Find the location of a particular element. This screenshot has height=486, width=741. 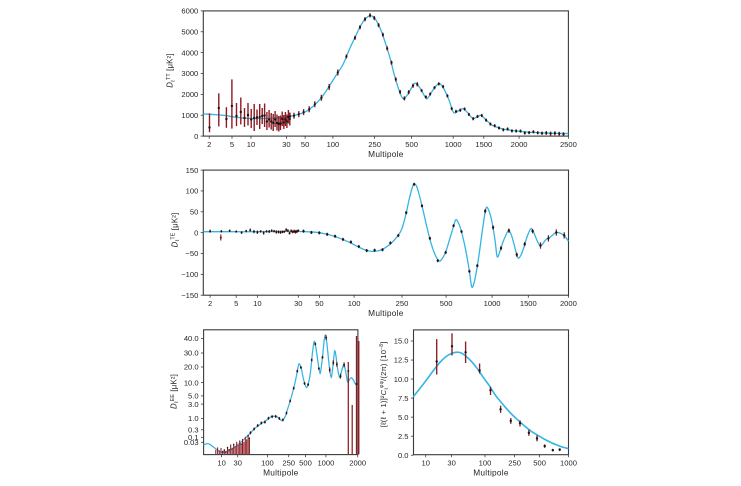

svg-text: 20.0 is located at coordinates (191, 367).